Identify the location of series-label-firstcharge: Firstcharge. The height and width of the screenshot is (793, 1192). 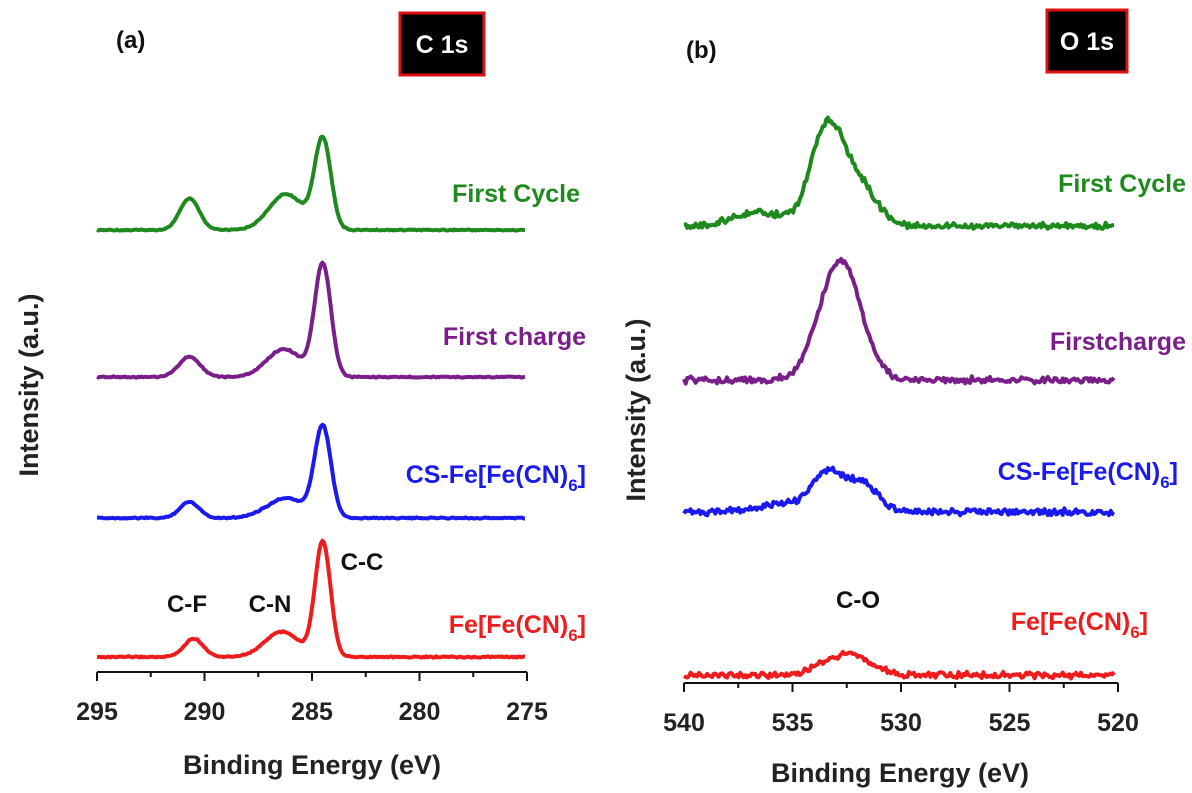
(1118, 342).